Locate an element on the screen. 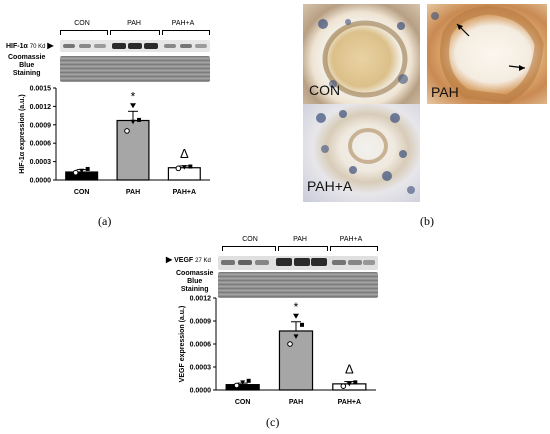 This screenshot has height=434, width=550. bar-con is located at coordinates (242, 387).